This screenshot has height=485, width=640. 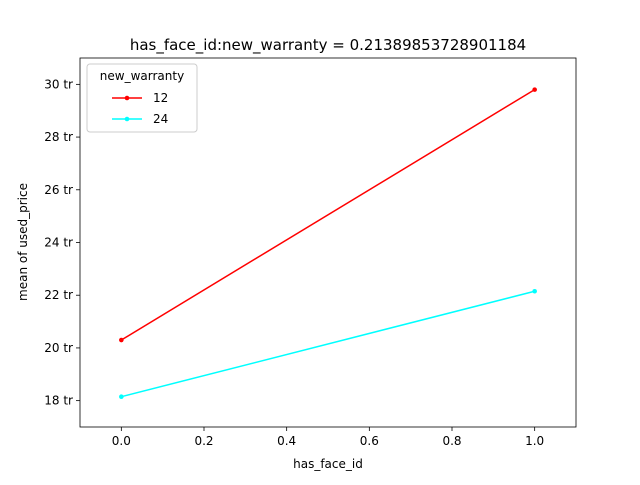 I want to click on y-tick-label: 18 tr, so click(x=58, y=401).